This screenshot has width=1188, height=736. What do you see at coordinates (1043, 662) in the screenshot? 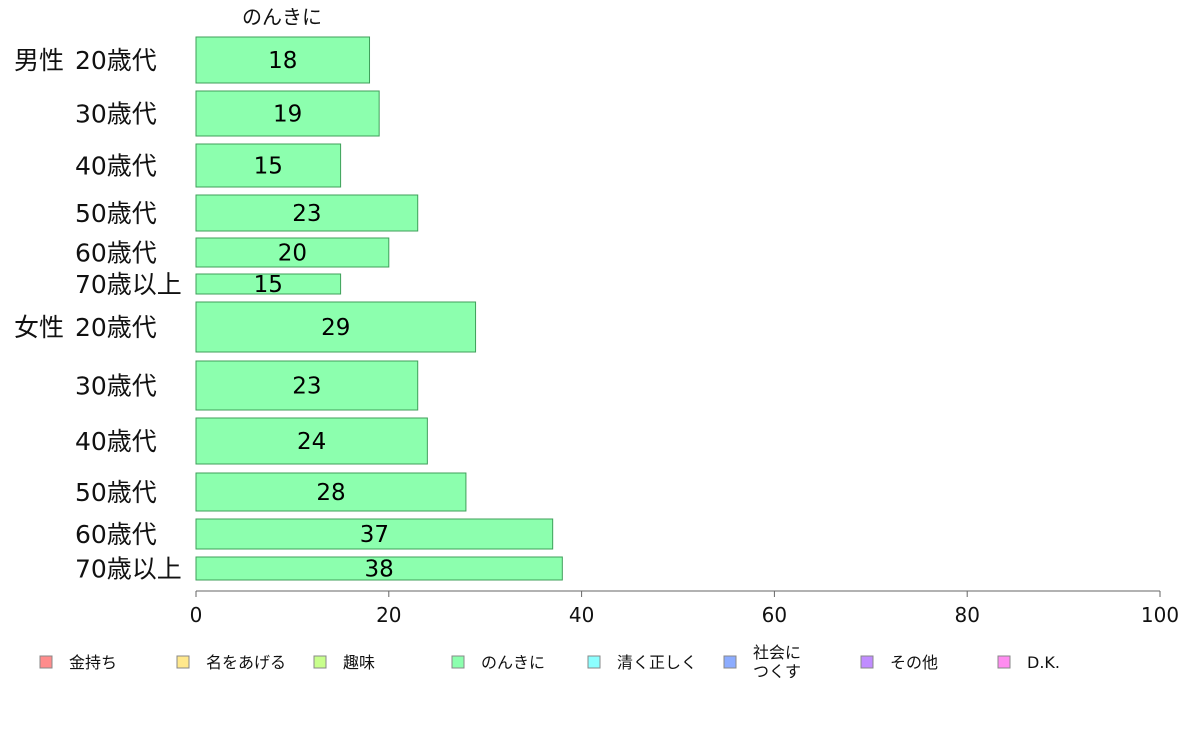
I see `legend-label: D.K.` at bounding box center [1043, 662].